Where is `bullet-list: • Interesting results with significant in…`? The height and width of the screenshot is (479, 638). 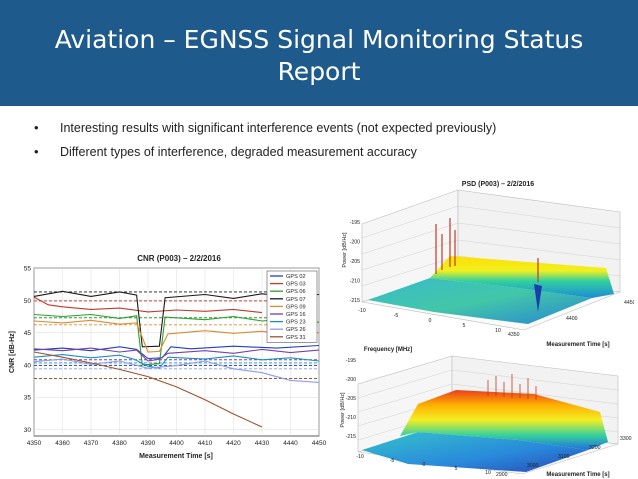 bullet-list: • Interesting results with significant in… is located at coordinates (265, 140).